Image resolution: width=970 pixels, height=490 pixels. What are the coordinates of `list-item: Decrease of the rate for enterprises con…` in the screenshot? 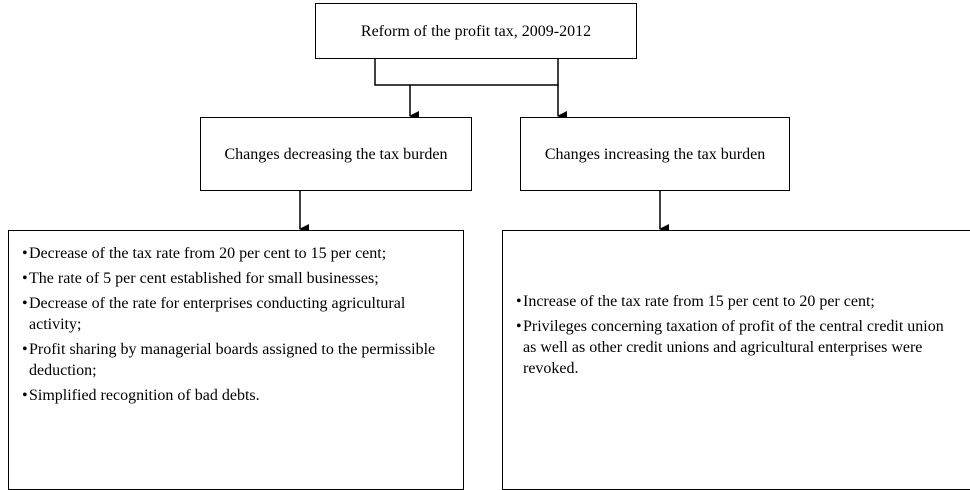 It's located at (235, 314).